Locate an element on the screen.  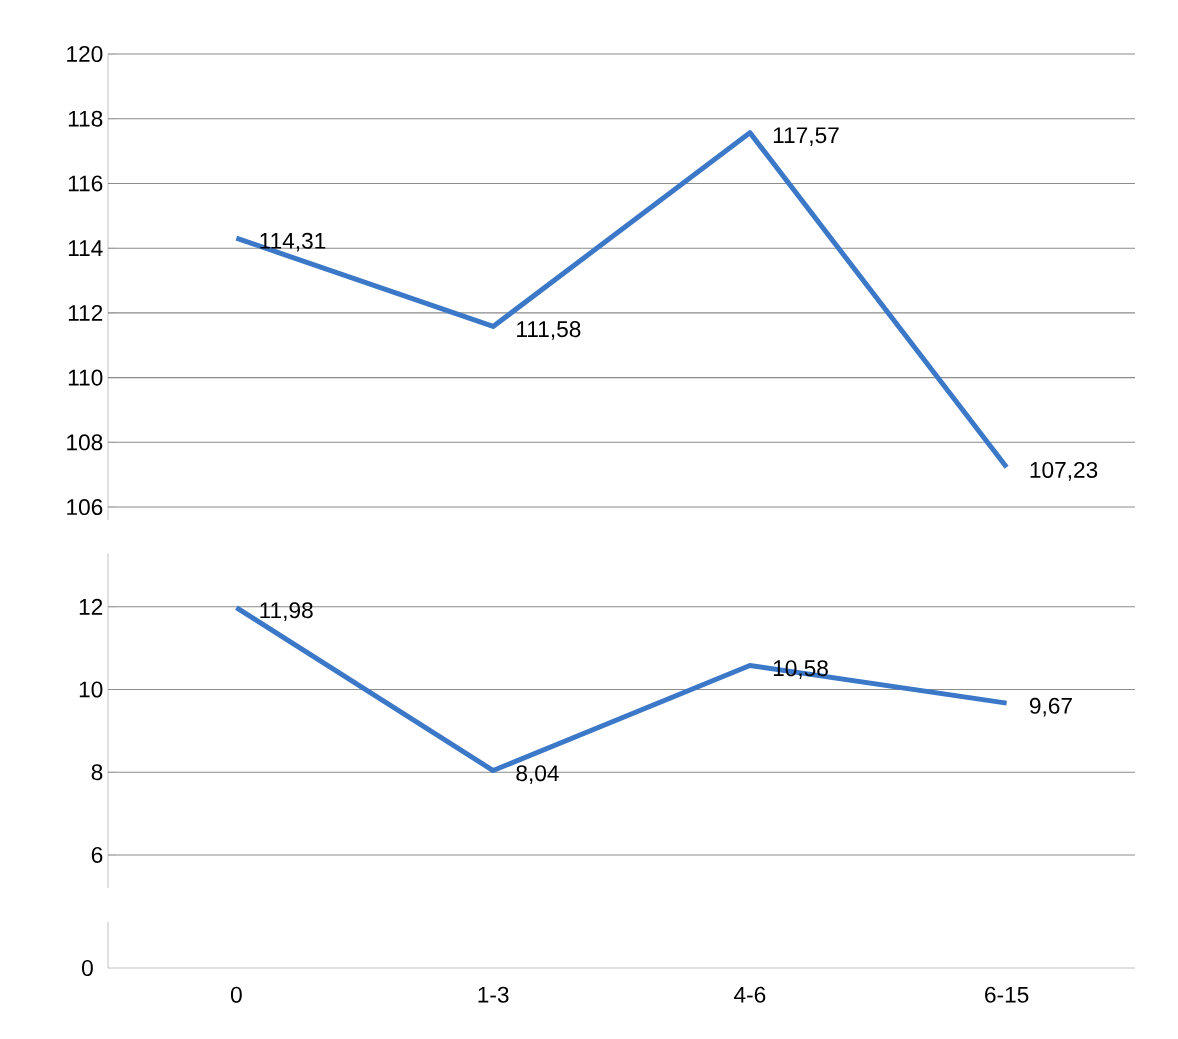
y-tick-label: 12 is located at coordinates (91, 606).